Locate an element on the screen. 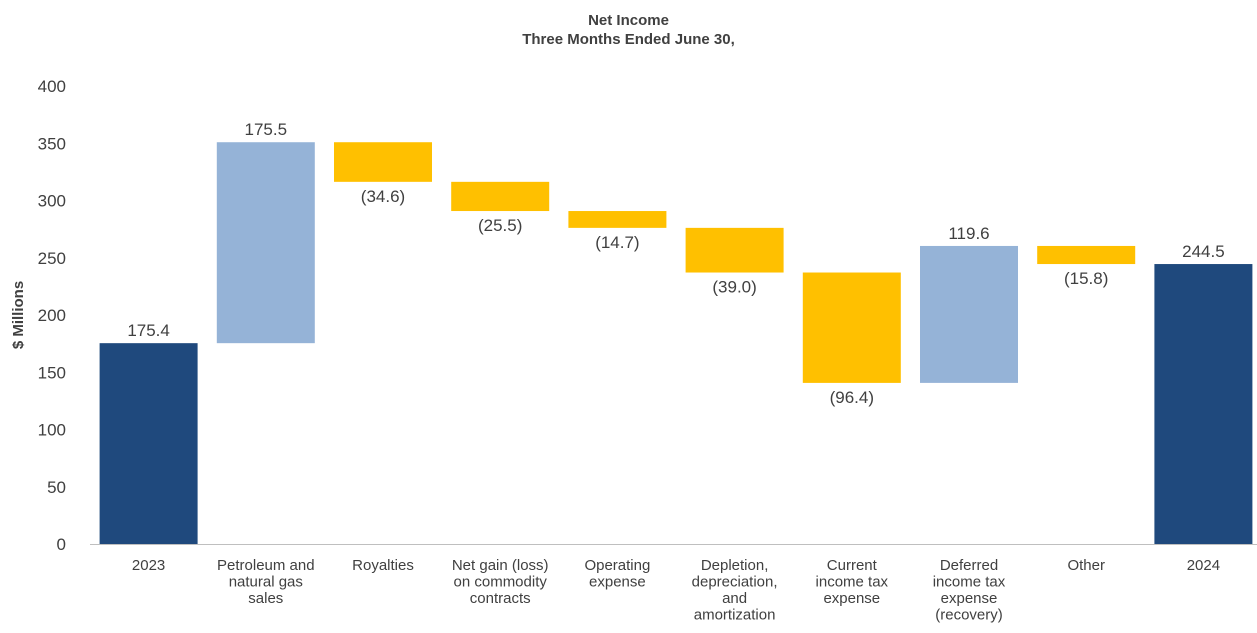  category-label-6-0: Current is located at coordinates (852, 565).